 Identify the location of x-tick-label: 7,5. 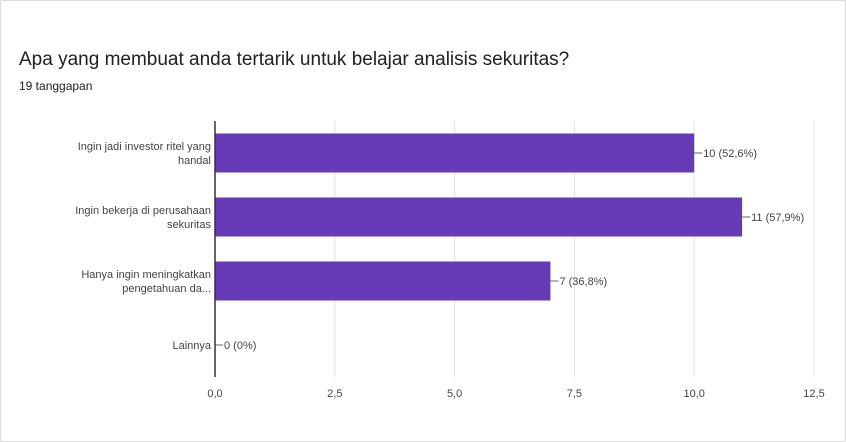
(574, 394).